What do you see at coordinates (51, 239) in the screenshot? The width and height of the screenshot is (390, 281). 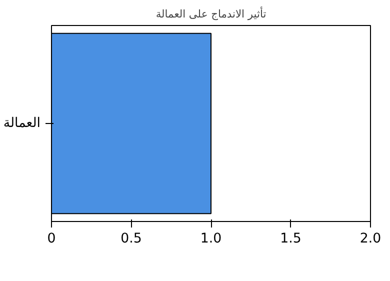 I see `x-tick-label: 0` at bounding box center [51, 239].